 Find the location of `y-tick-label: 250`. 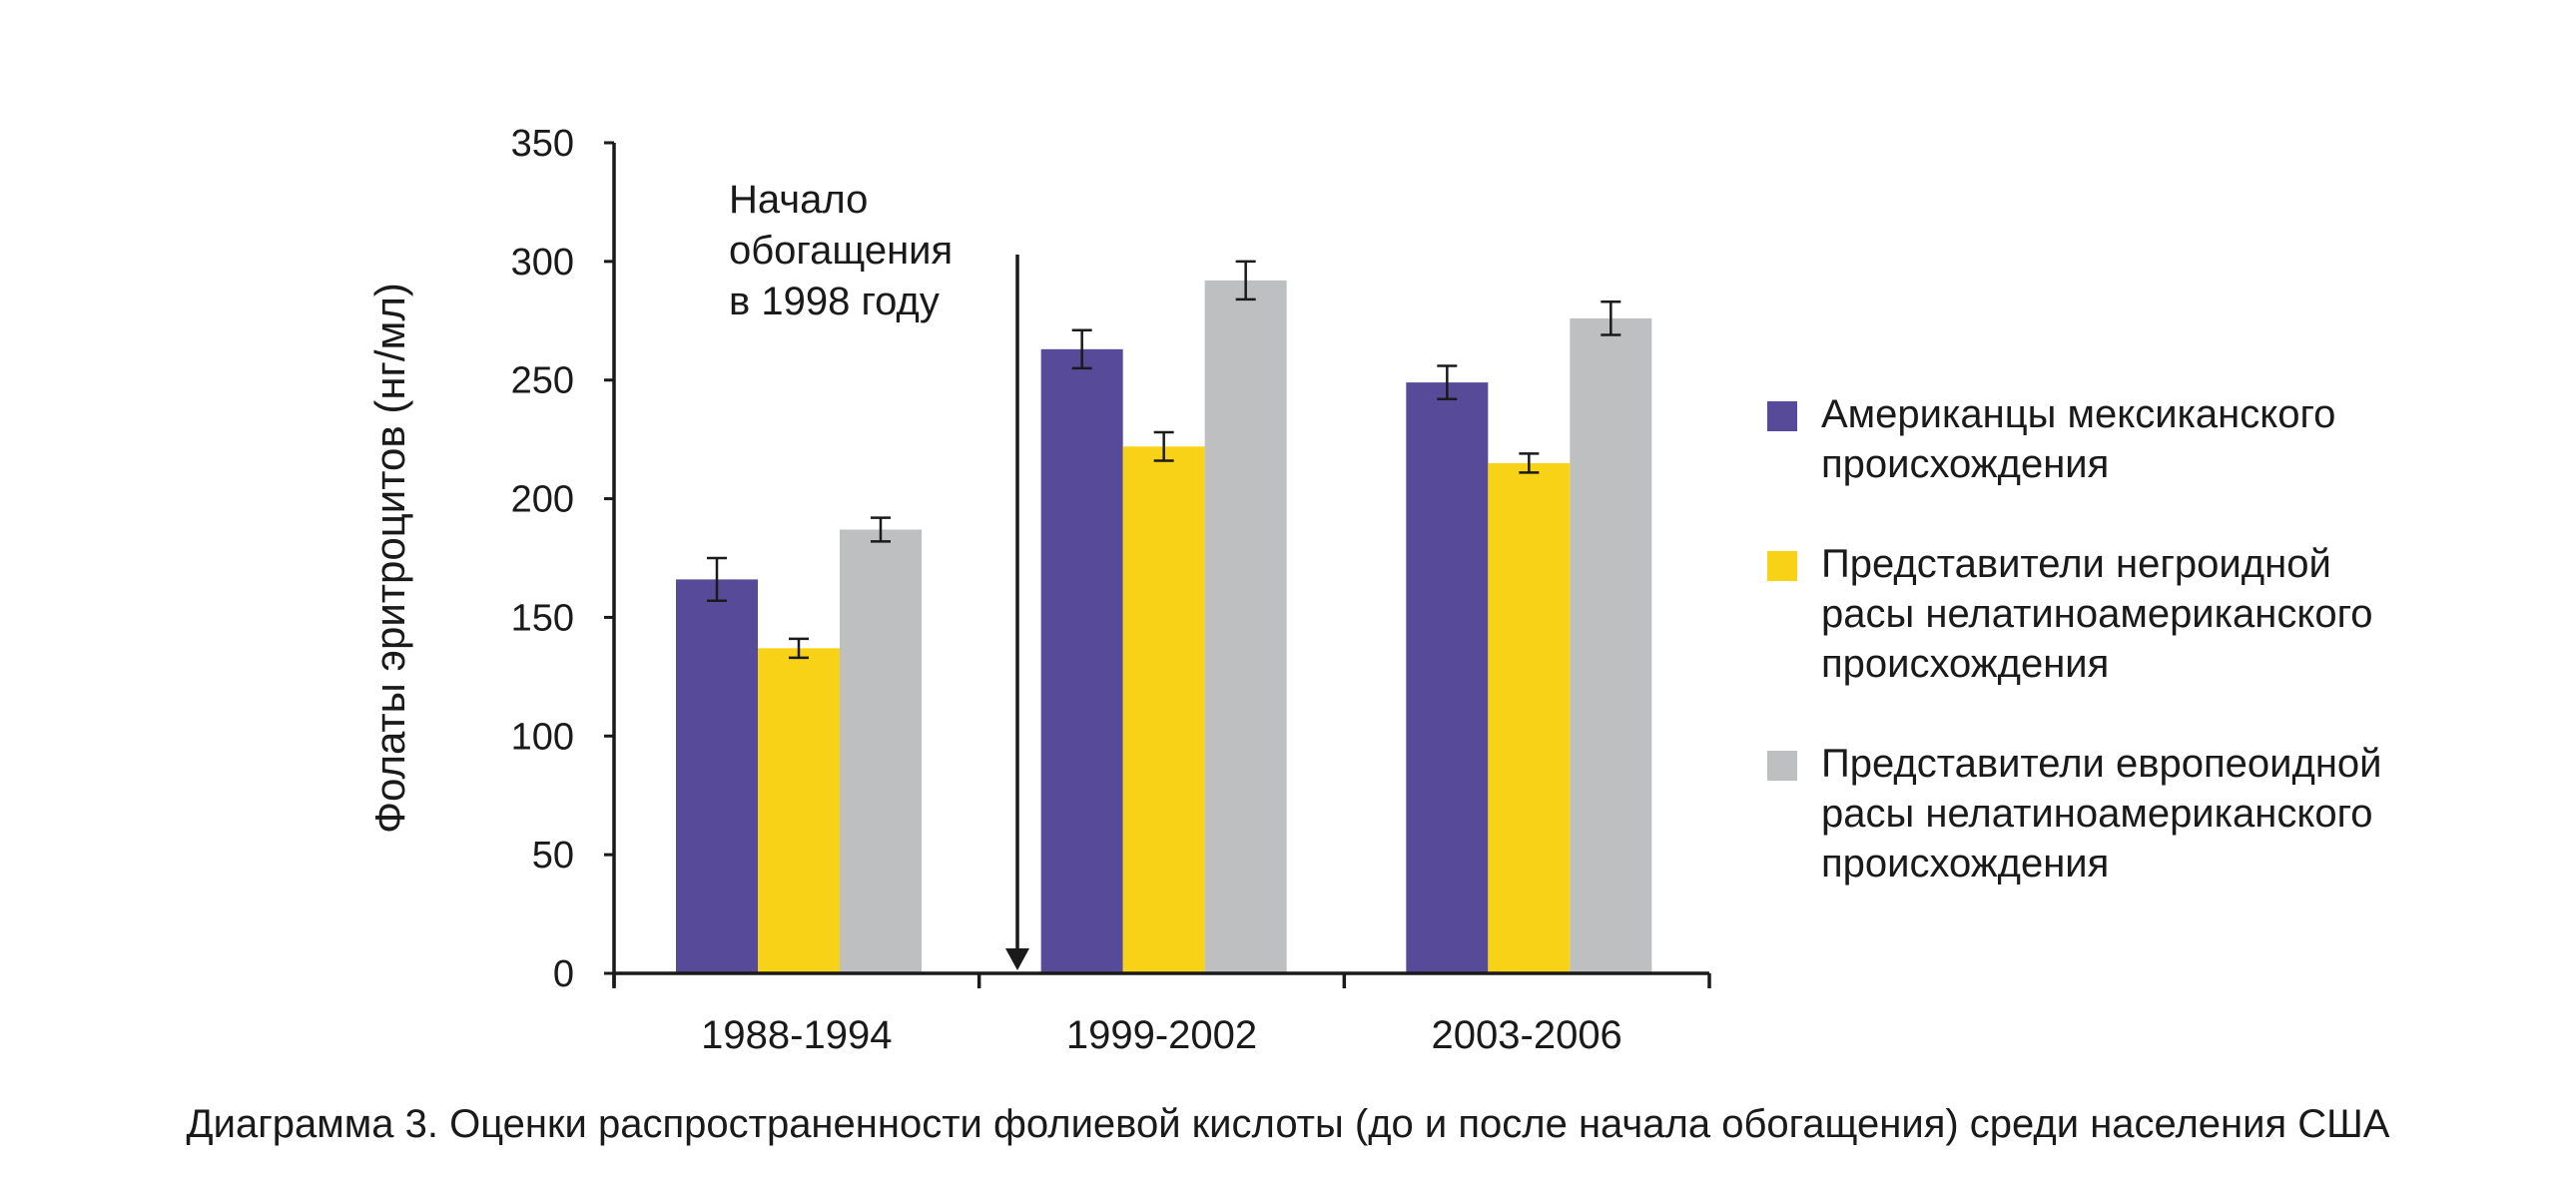

y-tick-label: 250 is located at coordinates (542, 381).